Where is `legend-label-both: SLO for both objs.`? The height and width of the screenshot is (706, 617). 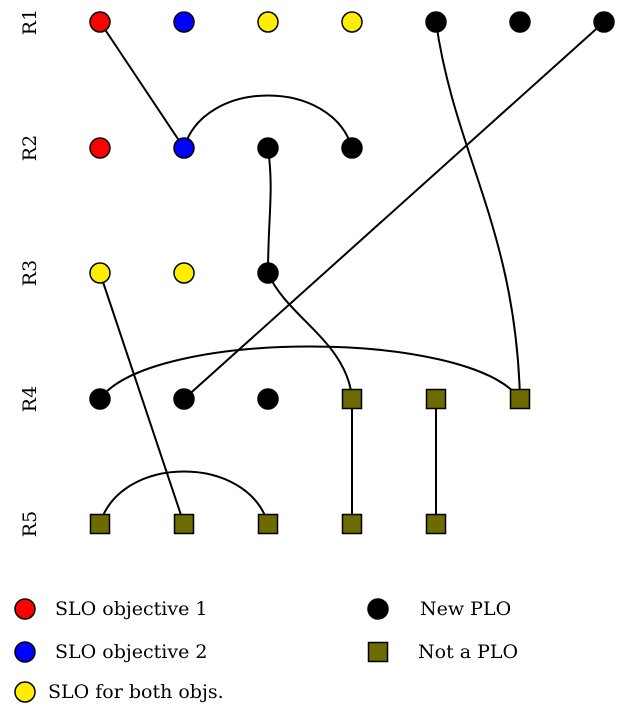
legend-label-both: SLO for both objs. is located at coordinates (136, 692).